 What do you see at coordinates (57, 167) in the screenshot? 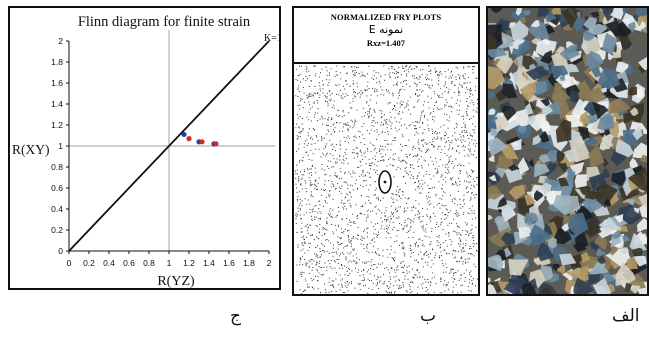
I see `y-tick-label: 0.8` at bounding box center [57, 167].